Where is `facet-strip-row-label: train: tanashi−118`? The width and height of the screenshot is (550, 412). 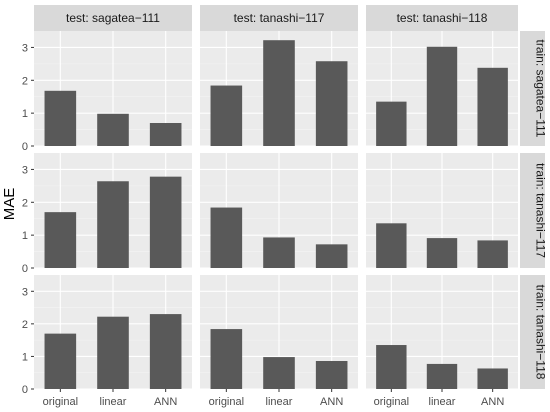 facet-strip-row-label: train: tanashi−118 is located at coordinates (541, 332).